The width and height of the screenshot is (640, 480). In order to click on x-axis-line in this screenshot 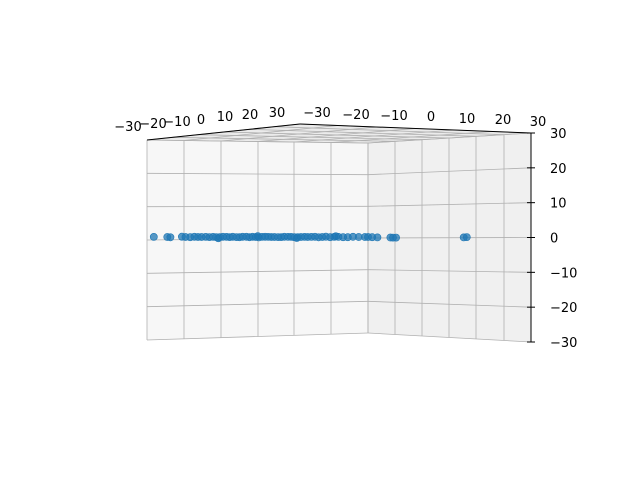, I will do `click(223, 132)`.